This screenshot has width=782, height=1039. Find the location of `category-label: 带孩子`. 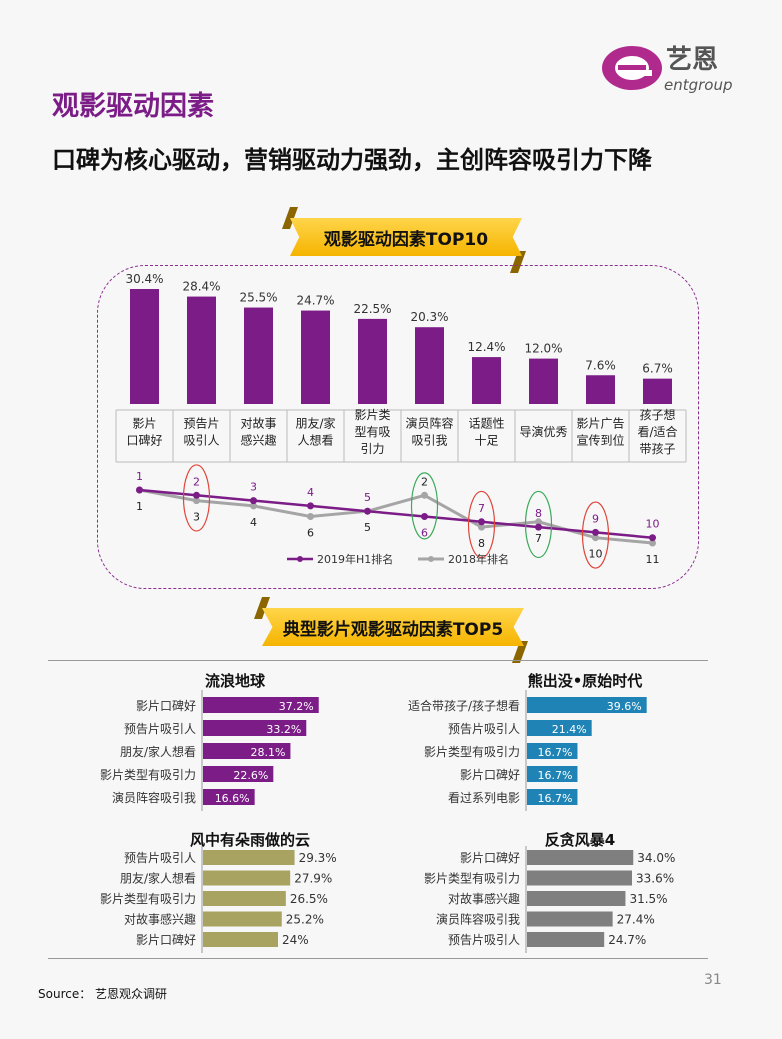

category-label: 带孩子 is located at coordinates (657, 449).